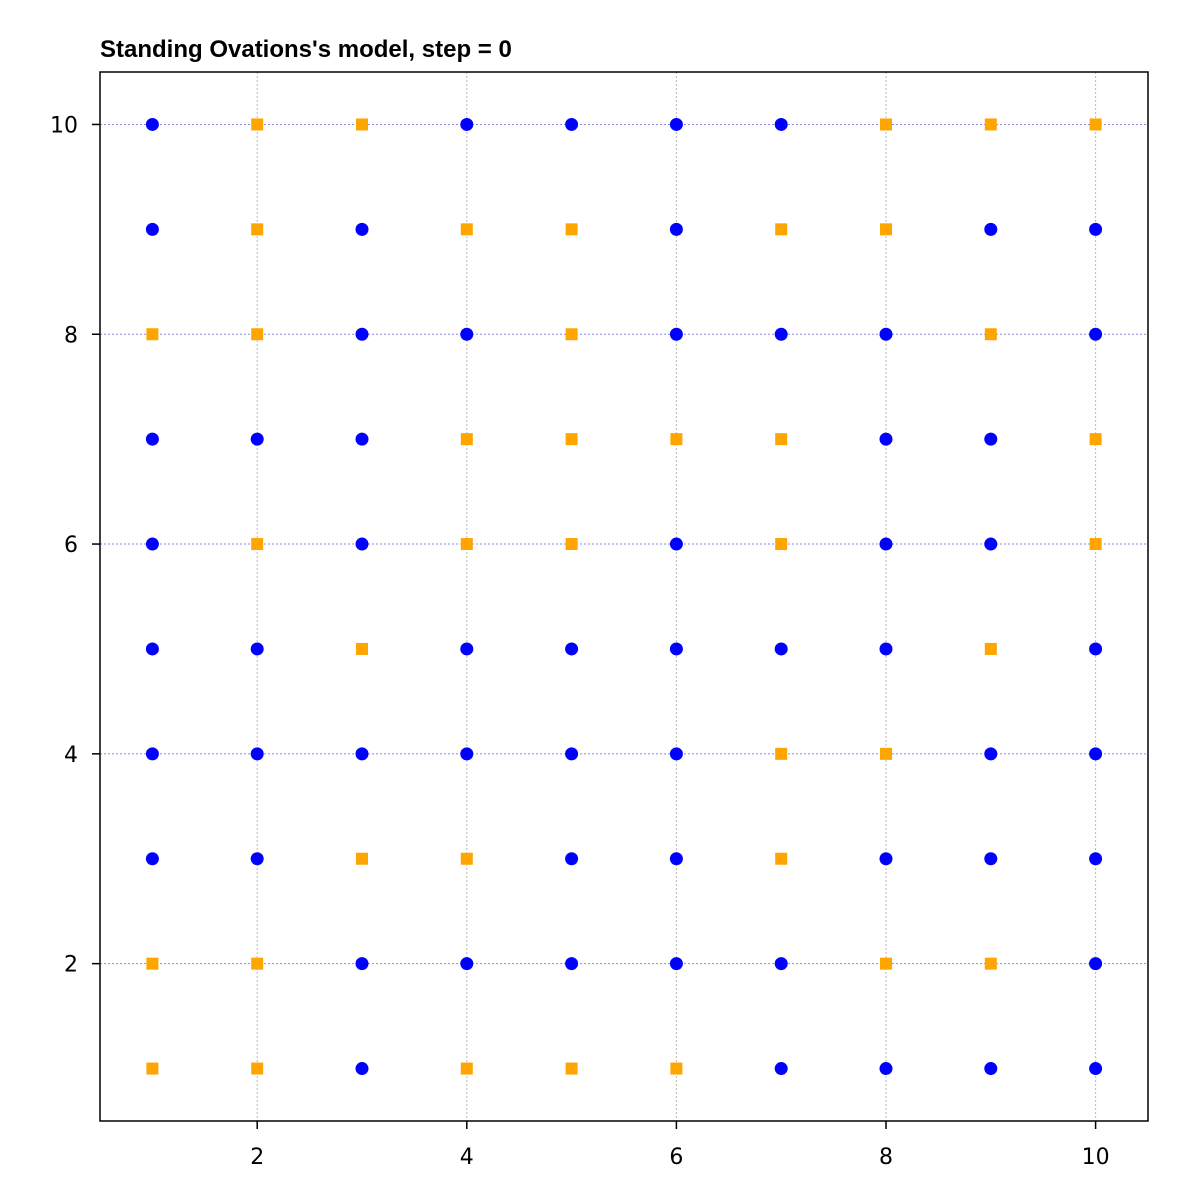  I want to click on x-tick-label: 8, so click(886, 1157).